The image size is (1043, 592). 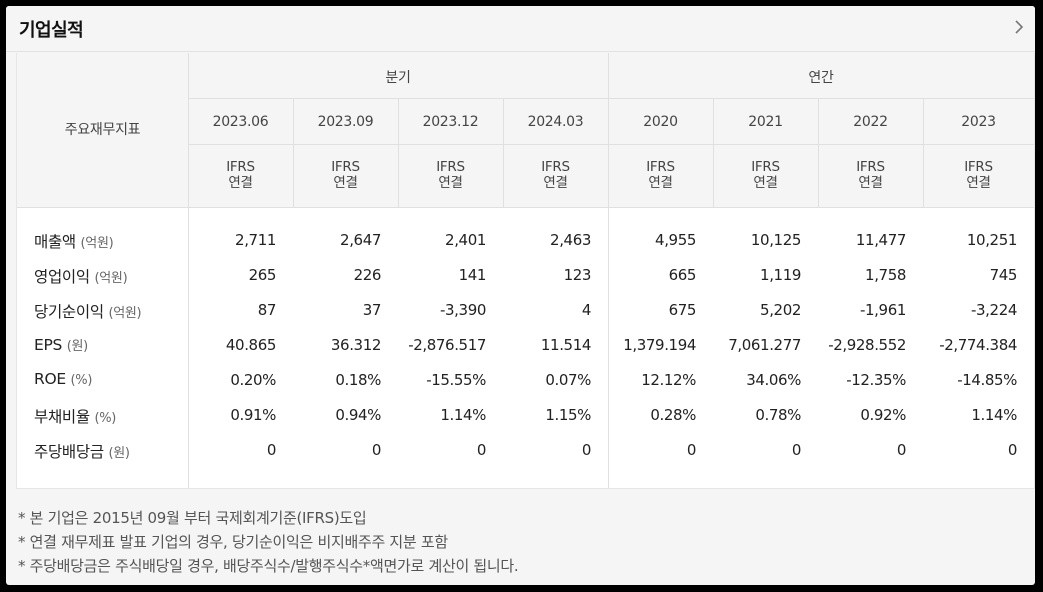 What do you see at coordinates (764, 345) in the screenshot?
I see `table-cell: 7,061.277` at bounding box center [764, 345].